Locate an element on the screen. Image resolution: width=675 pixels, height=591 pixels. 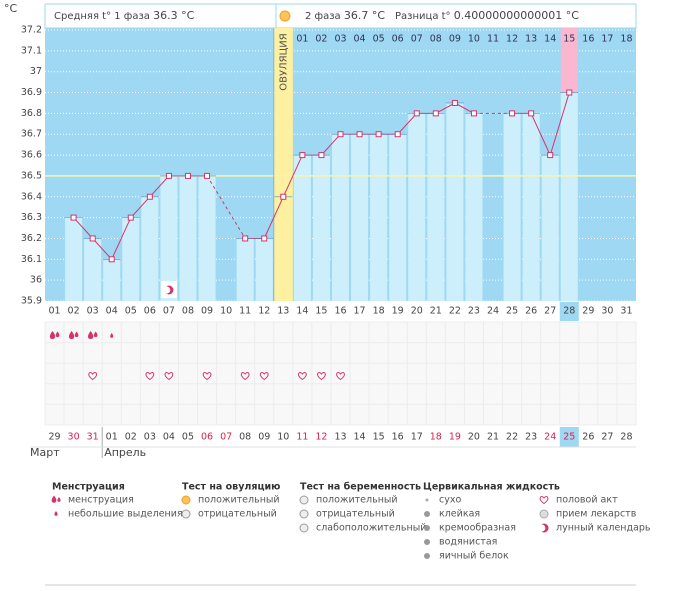
cycle-day-label: 18 is located at coordinates (626, 39).